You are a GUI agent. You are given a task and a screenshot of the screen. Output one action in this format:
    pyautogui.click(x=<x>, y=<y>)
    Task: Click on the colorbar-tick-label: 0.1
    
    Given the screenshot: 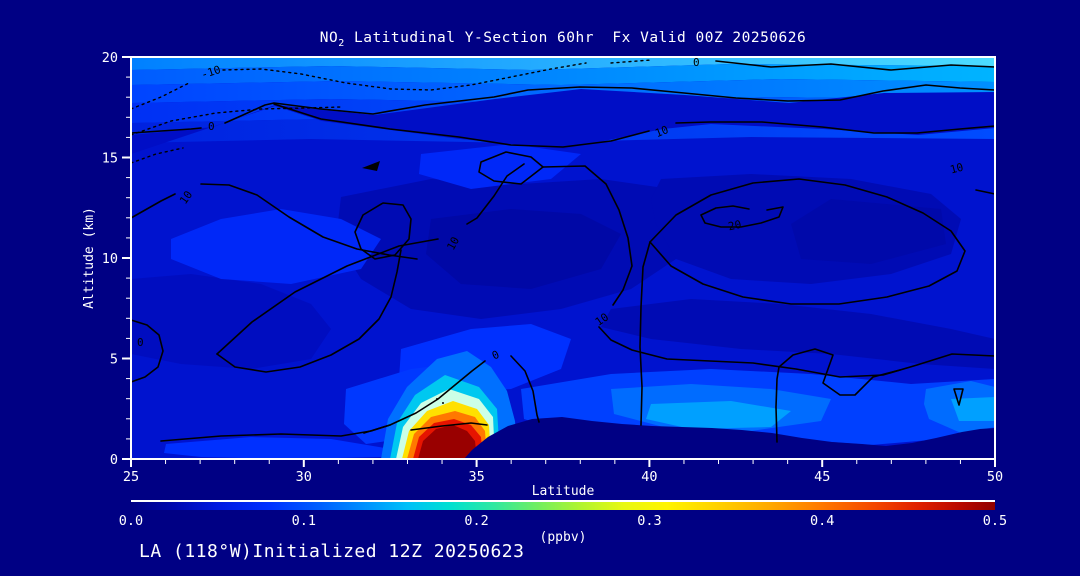 What is the action you would take?
    pyautogui.click(x=303, y=521)
    